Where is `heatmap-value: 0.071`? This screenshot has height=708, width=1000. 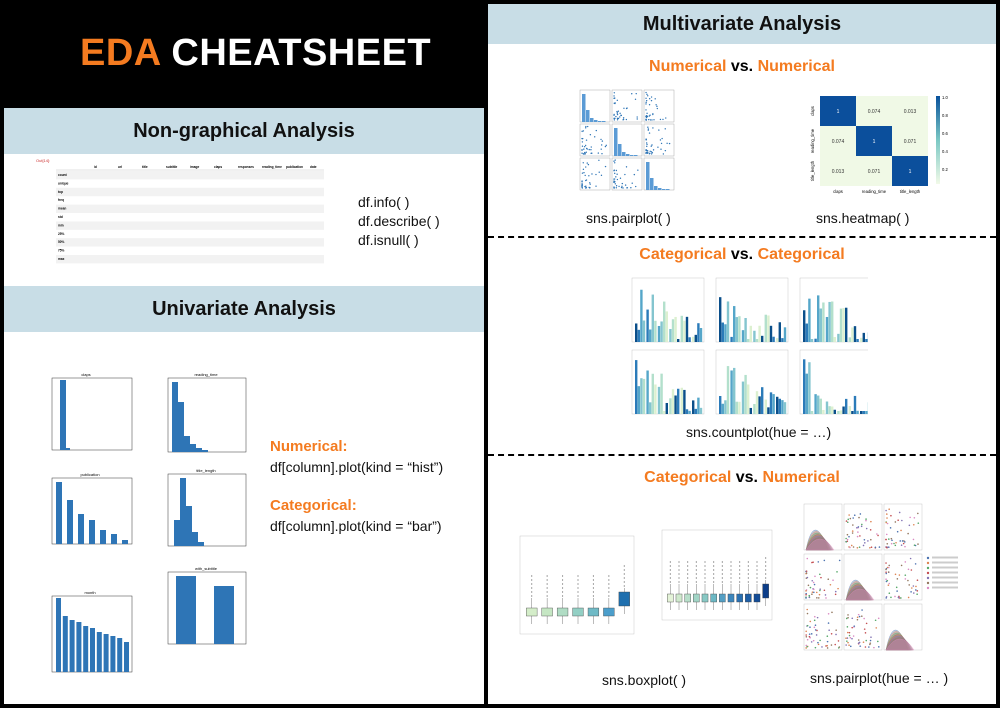 heatmap-value: 0.071 is located at coordinates (910, 142).